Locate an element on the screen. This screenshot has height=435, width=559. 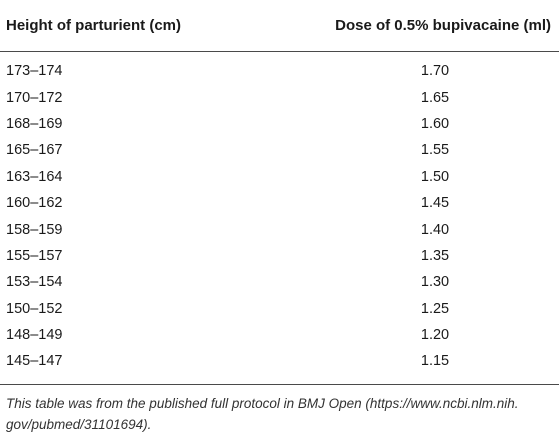
header-height: Height of parturient (cm) is located at coordinates (93, 25).